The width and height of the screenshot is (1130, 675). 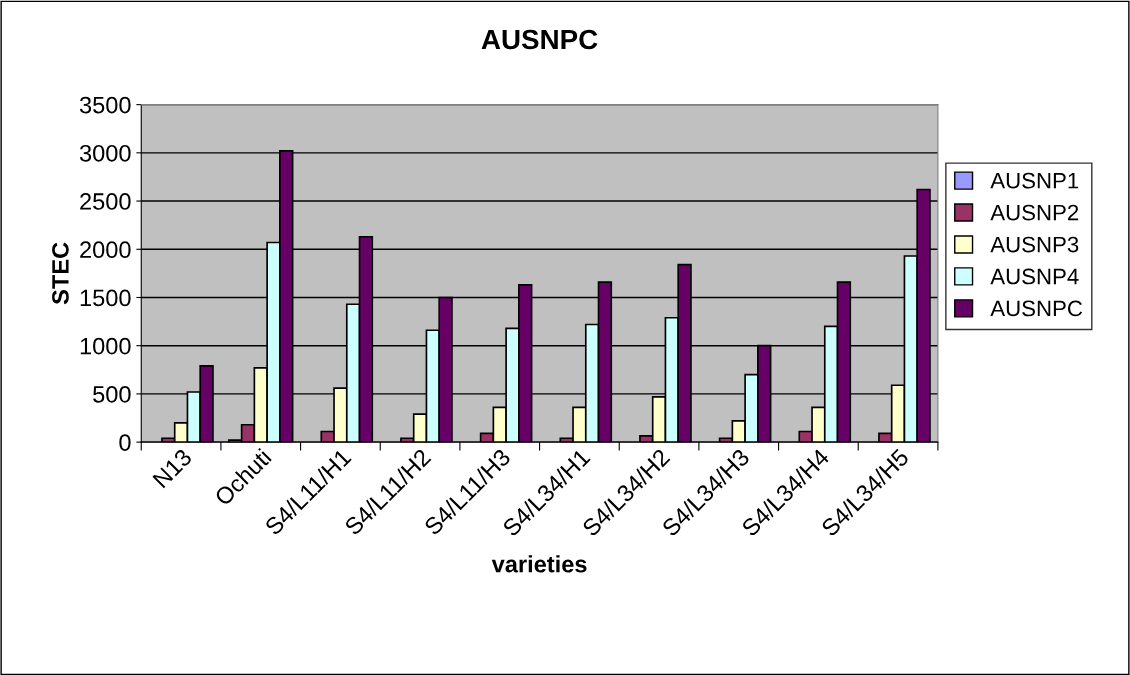 What do you see at coordinates (1034, 244) in the screenshot?
I see `legend-label: AUSNP3` at bounding box center [1034, 244].